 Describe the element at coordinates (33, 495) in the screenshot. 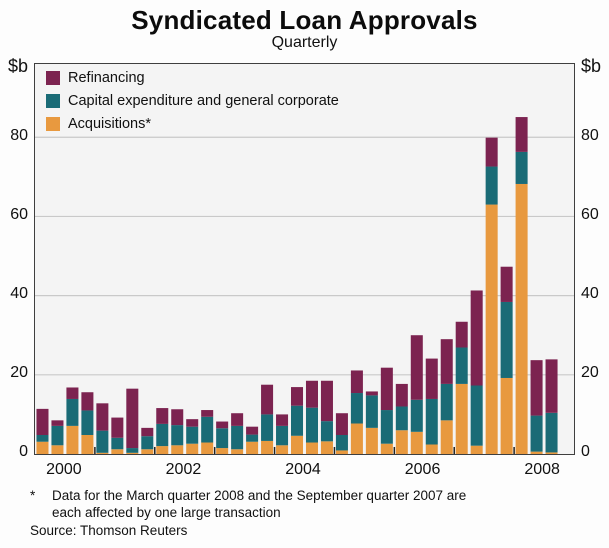

I see `footnote-marker: *` at that location.